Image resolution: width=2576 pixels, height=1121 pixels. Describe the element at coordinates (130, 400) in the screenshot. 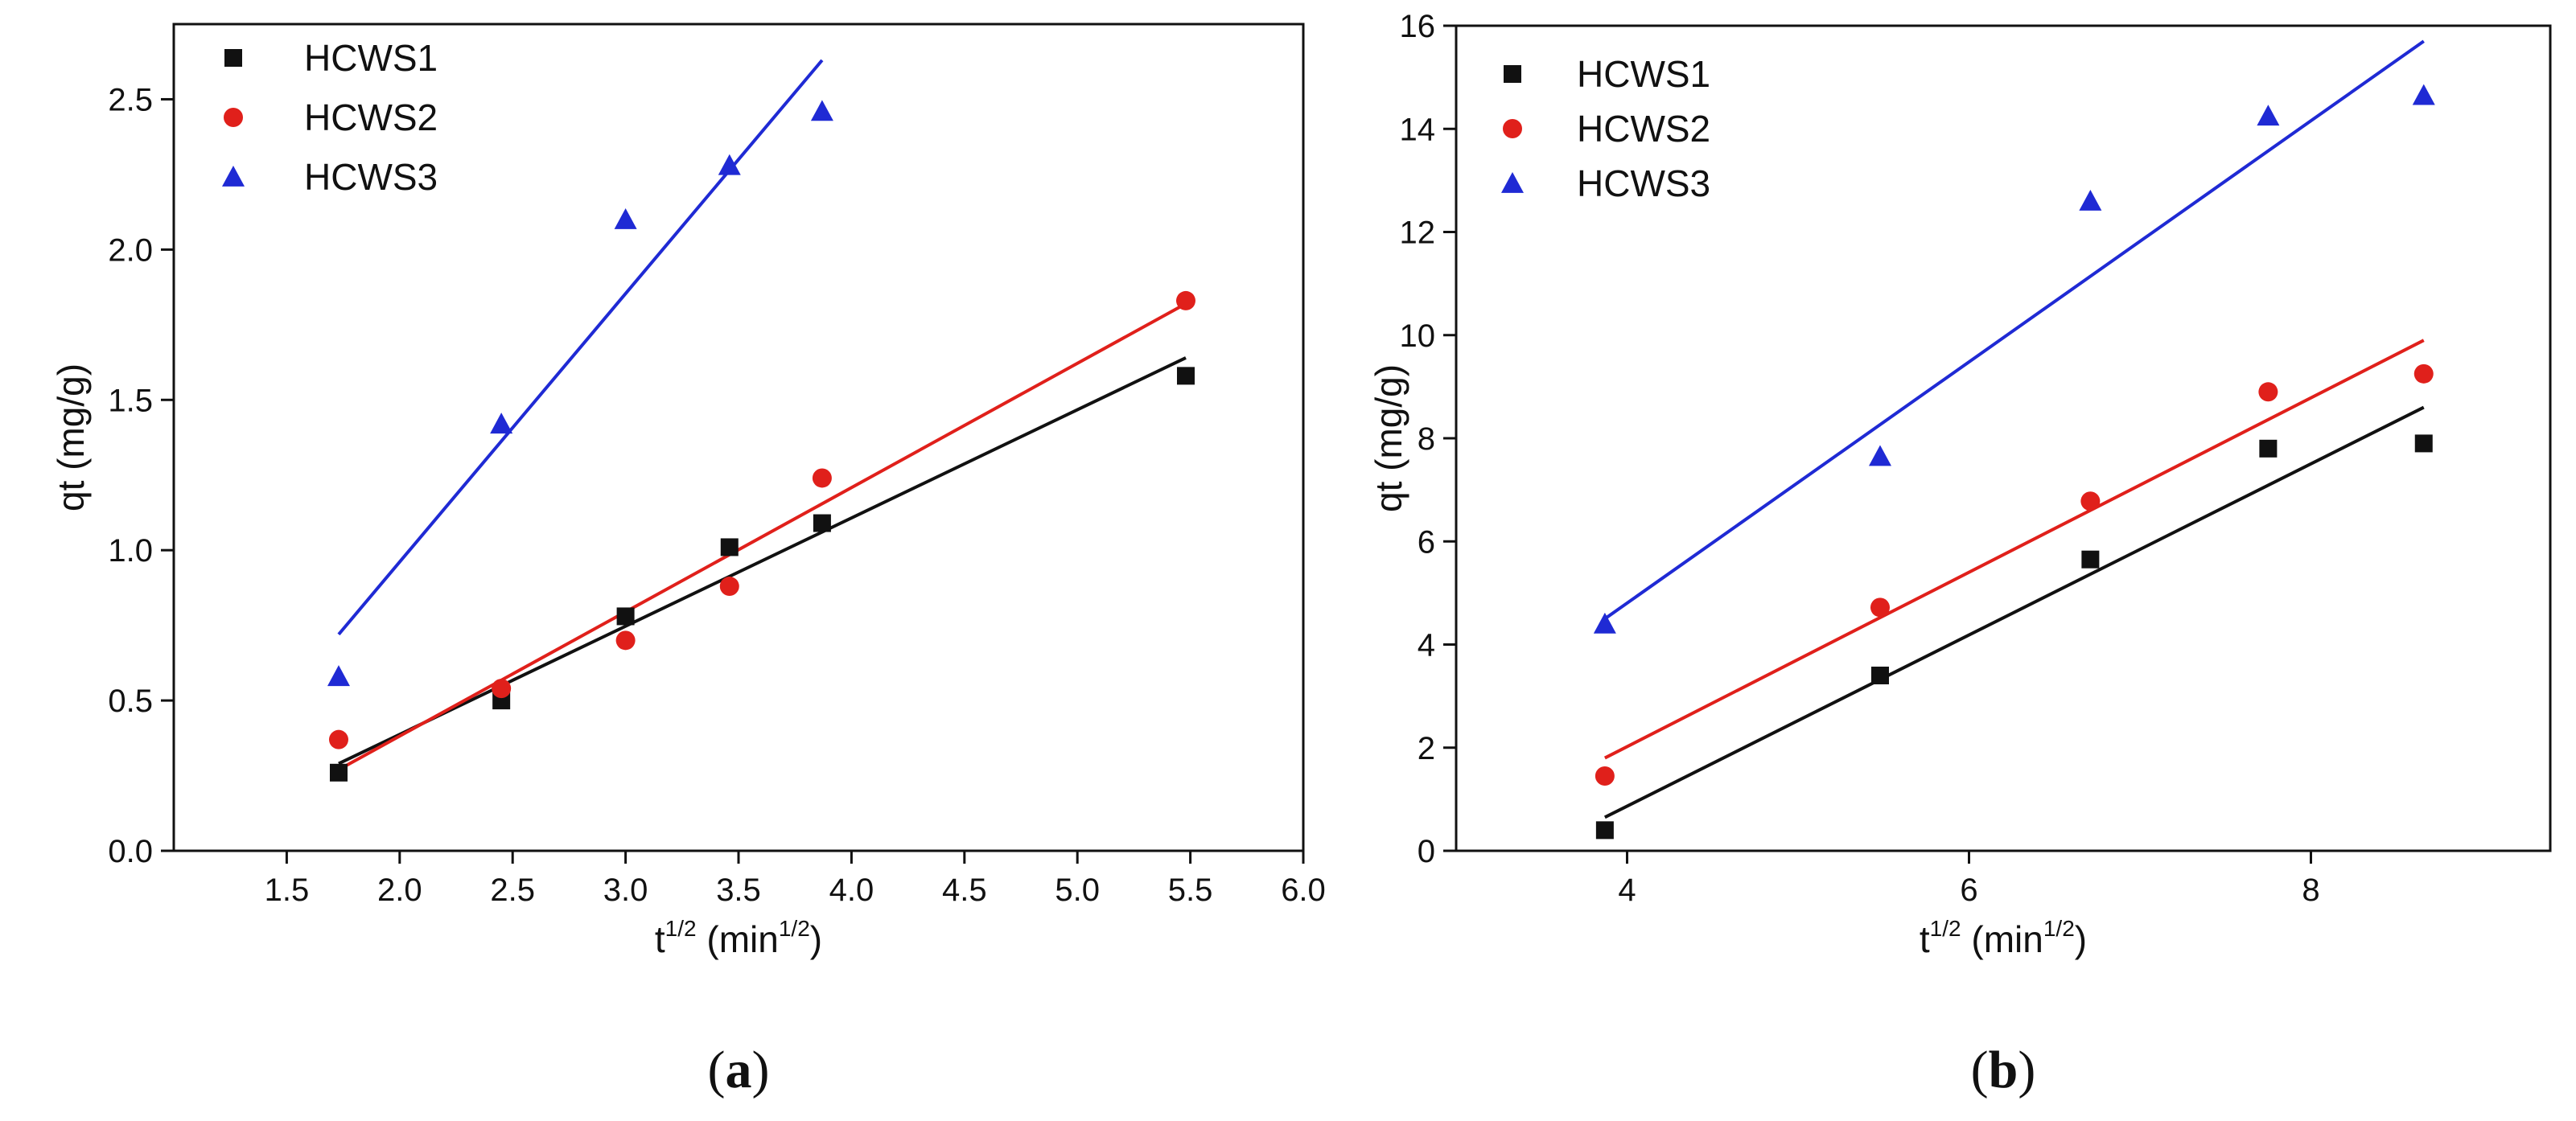

I see `y-tick-label: 1.5` at that location.